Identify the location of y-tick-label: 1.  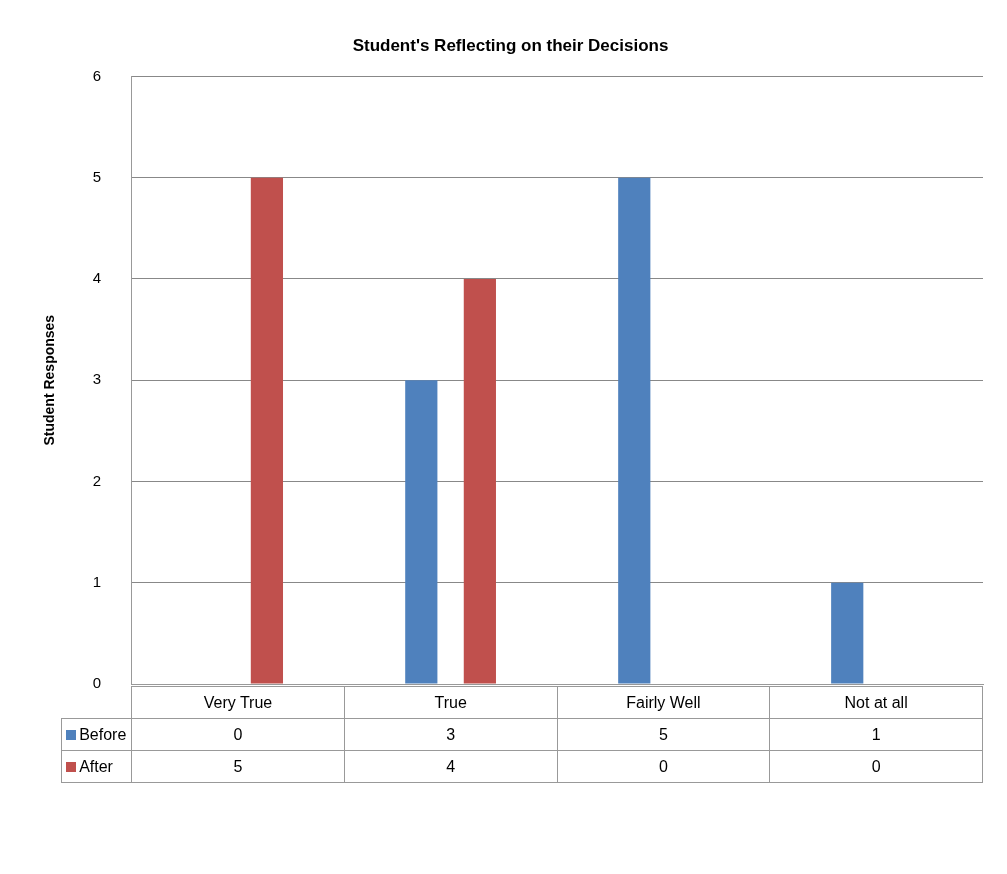
(97, 581).